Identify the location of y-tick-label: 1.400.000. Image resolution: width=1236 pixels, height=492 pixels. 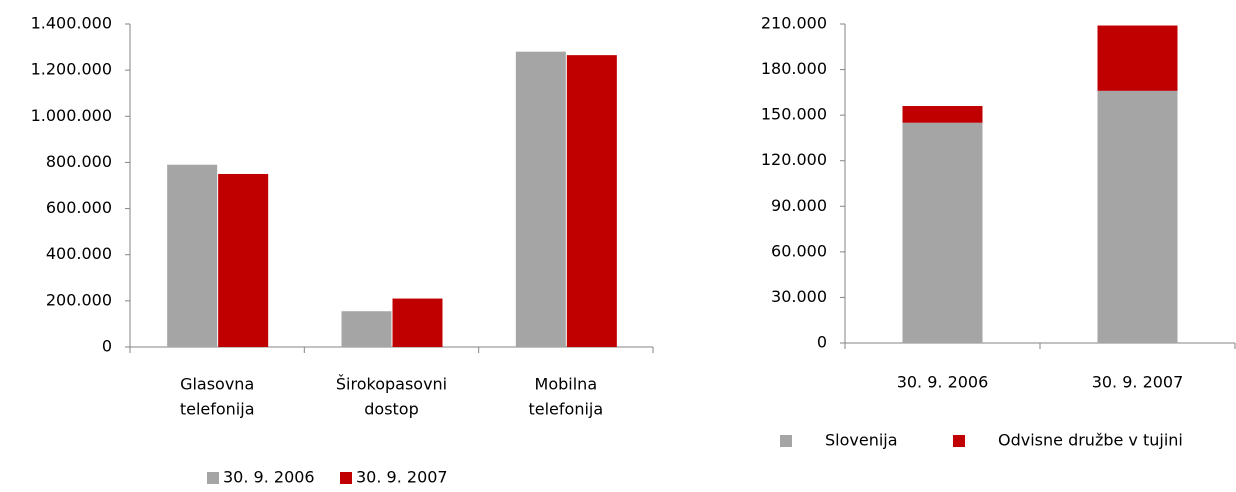
(71, 23).